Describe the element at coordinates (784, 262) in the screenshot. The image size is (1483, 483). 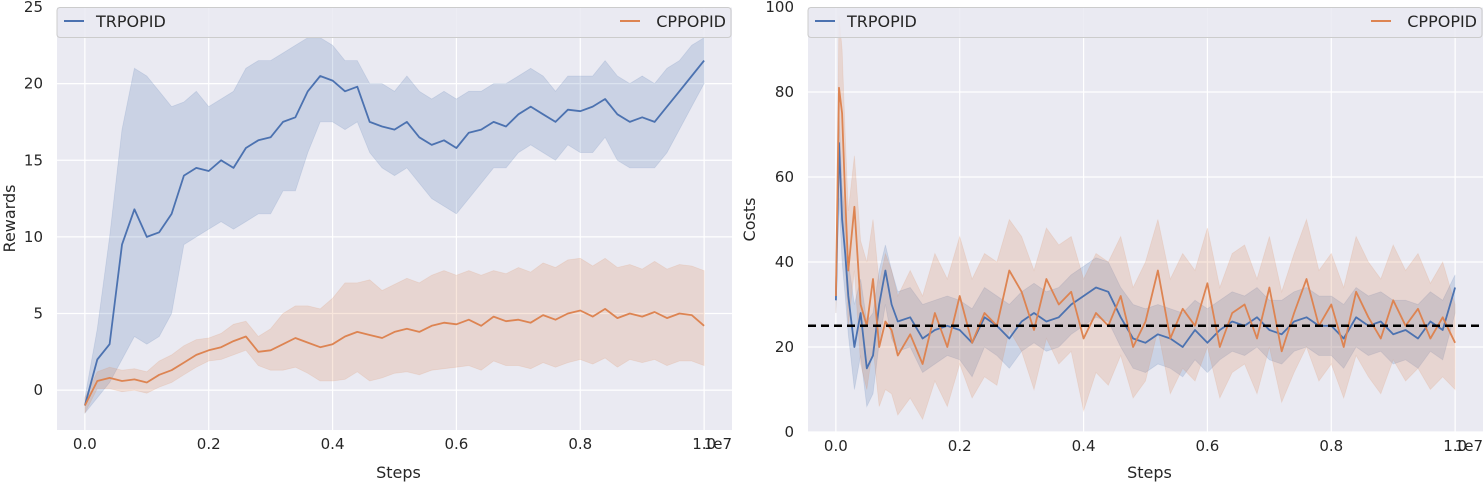
I see `y-tick-label: 40` at that location.